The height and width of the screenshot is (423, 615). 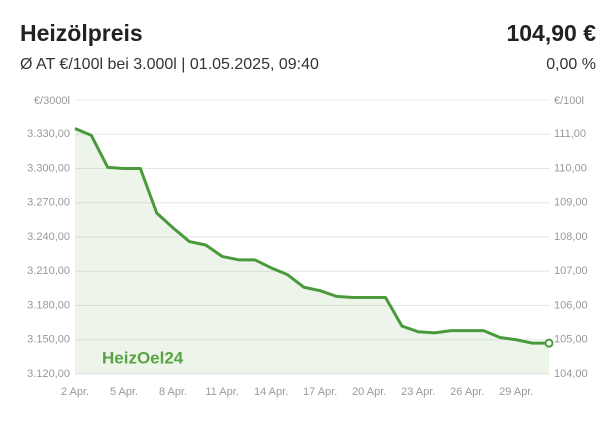 I want to click on last-point, so click(x=549, y=343).